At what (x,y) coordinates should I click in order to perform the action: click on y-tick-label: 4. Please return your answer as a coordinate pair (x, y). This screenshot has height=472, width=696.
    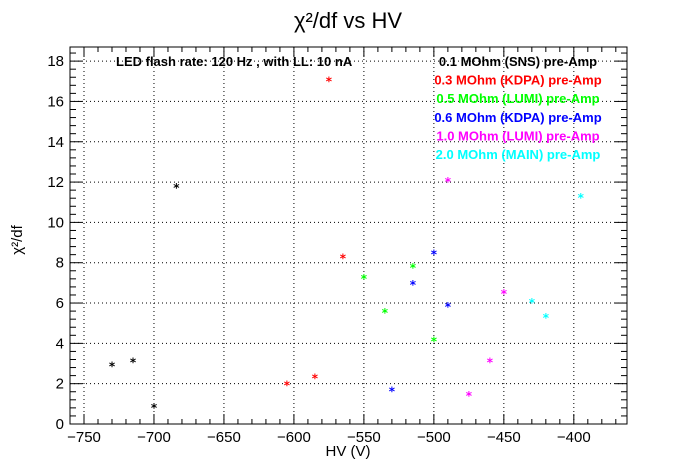
    Looking at the image, I should click on (60, 343).